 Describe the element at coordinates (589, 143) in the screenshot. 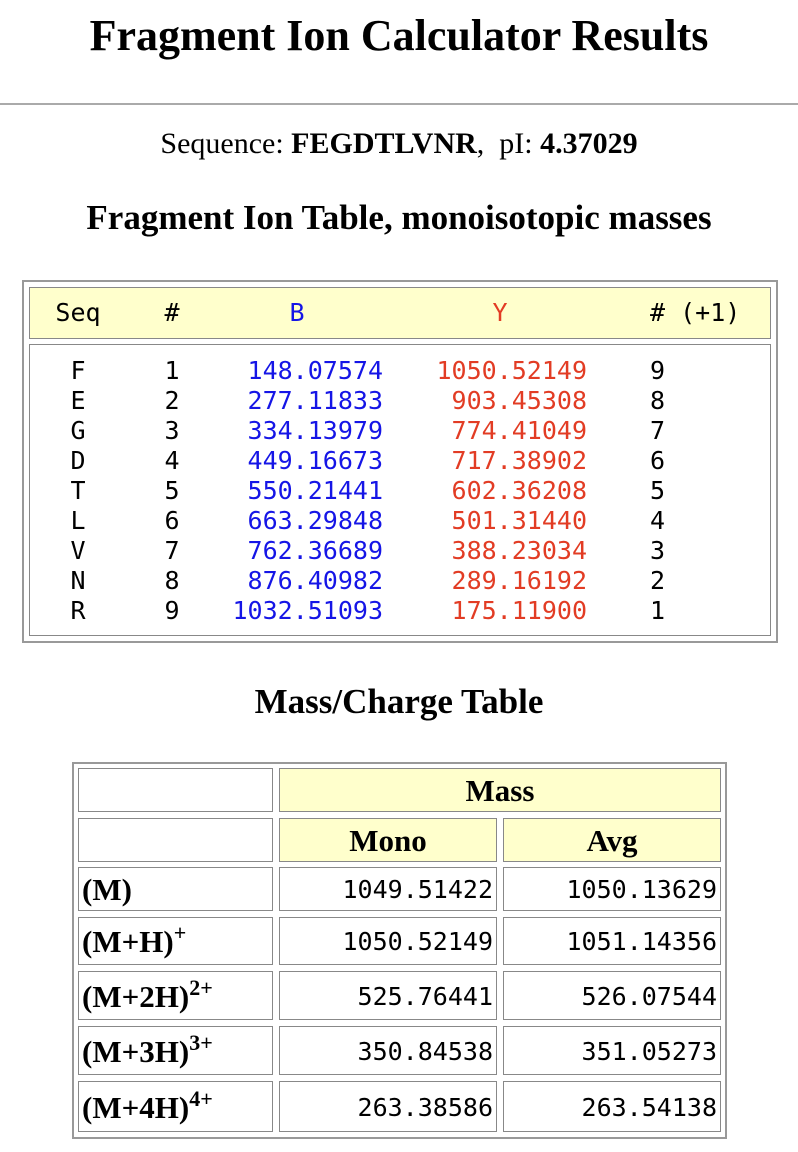

I see `pi-value: 4.37029` at that location.